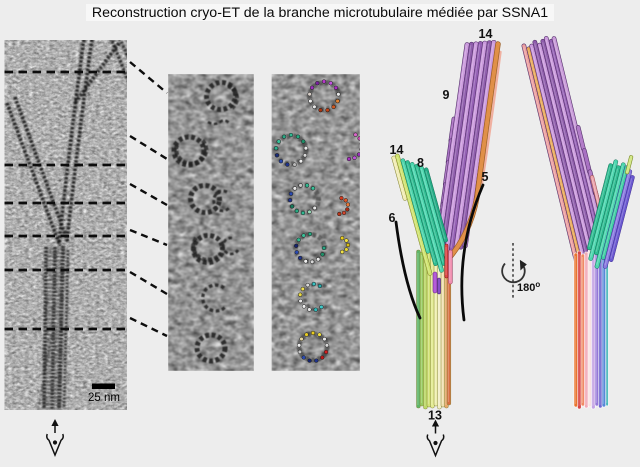 The height and width of the screenshot is (467, 640). Describe the element at coordinates (446, 95) in the screenshot. I see `svg-text: 9` at that location.